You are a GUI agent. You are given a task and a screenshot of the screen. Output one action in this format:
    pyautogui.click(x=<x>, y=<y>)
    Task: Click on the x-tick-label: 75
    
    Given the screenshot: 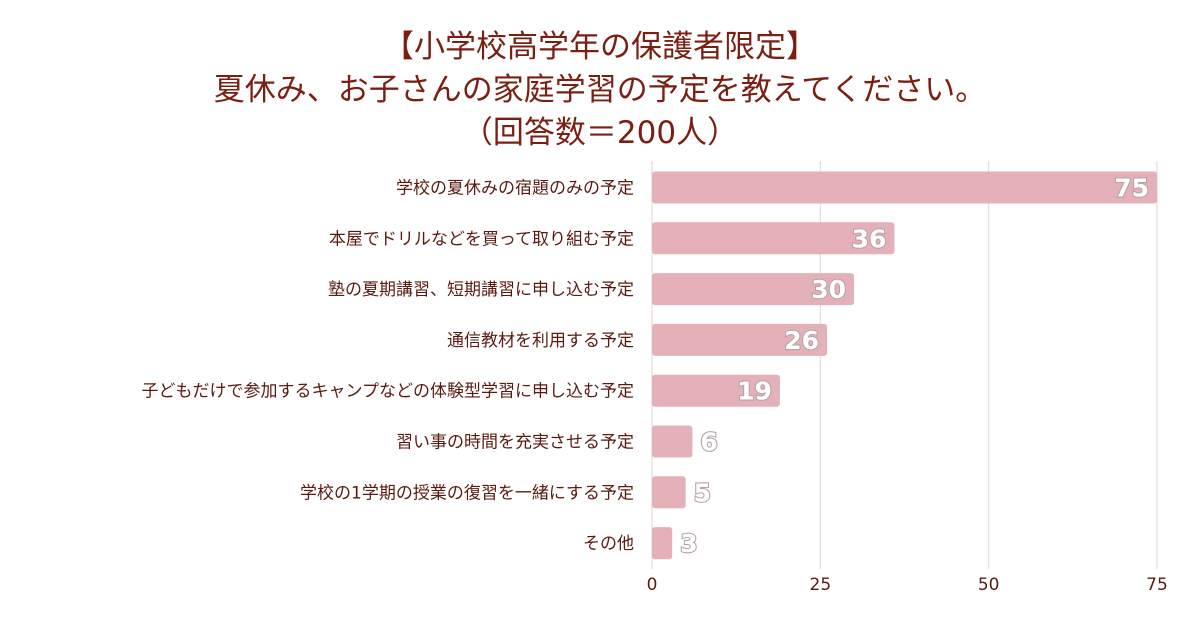 What is the action you would take?
    pyautogui.click(x=1157, y=585)
    